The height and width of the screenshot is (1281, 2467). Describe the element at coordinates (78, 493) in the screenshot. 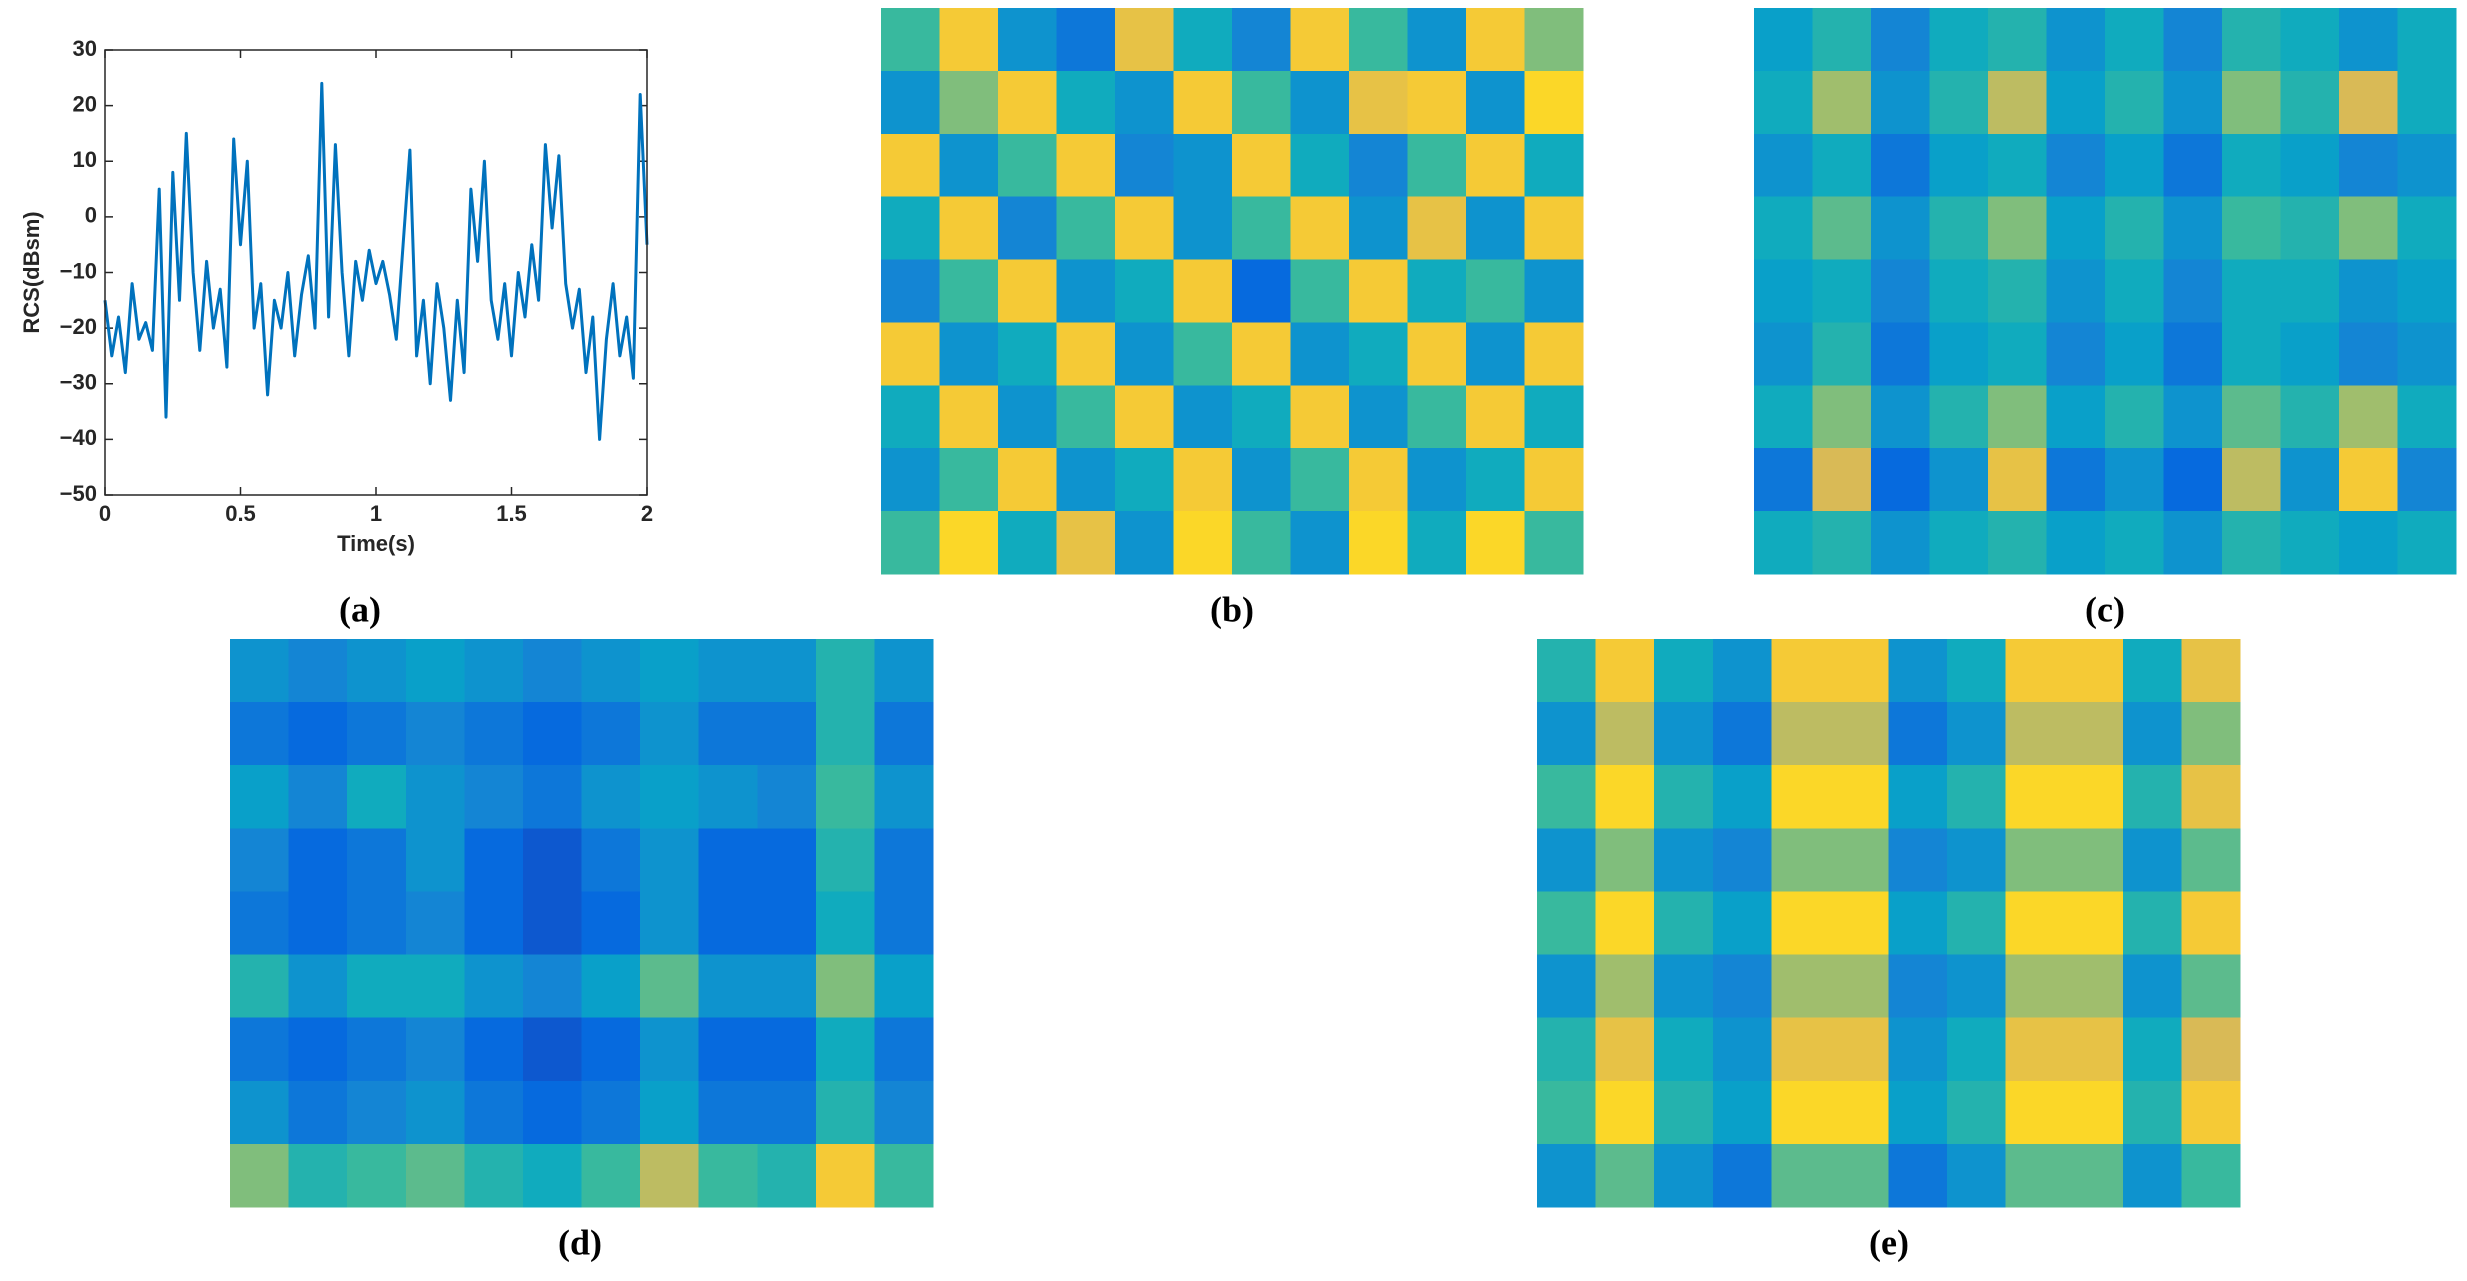

I see `y-tick-label: −50` at that location.